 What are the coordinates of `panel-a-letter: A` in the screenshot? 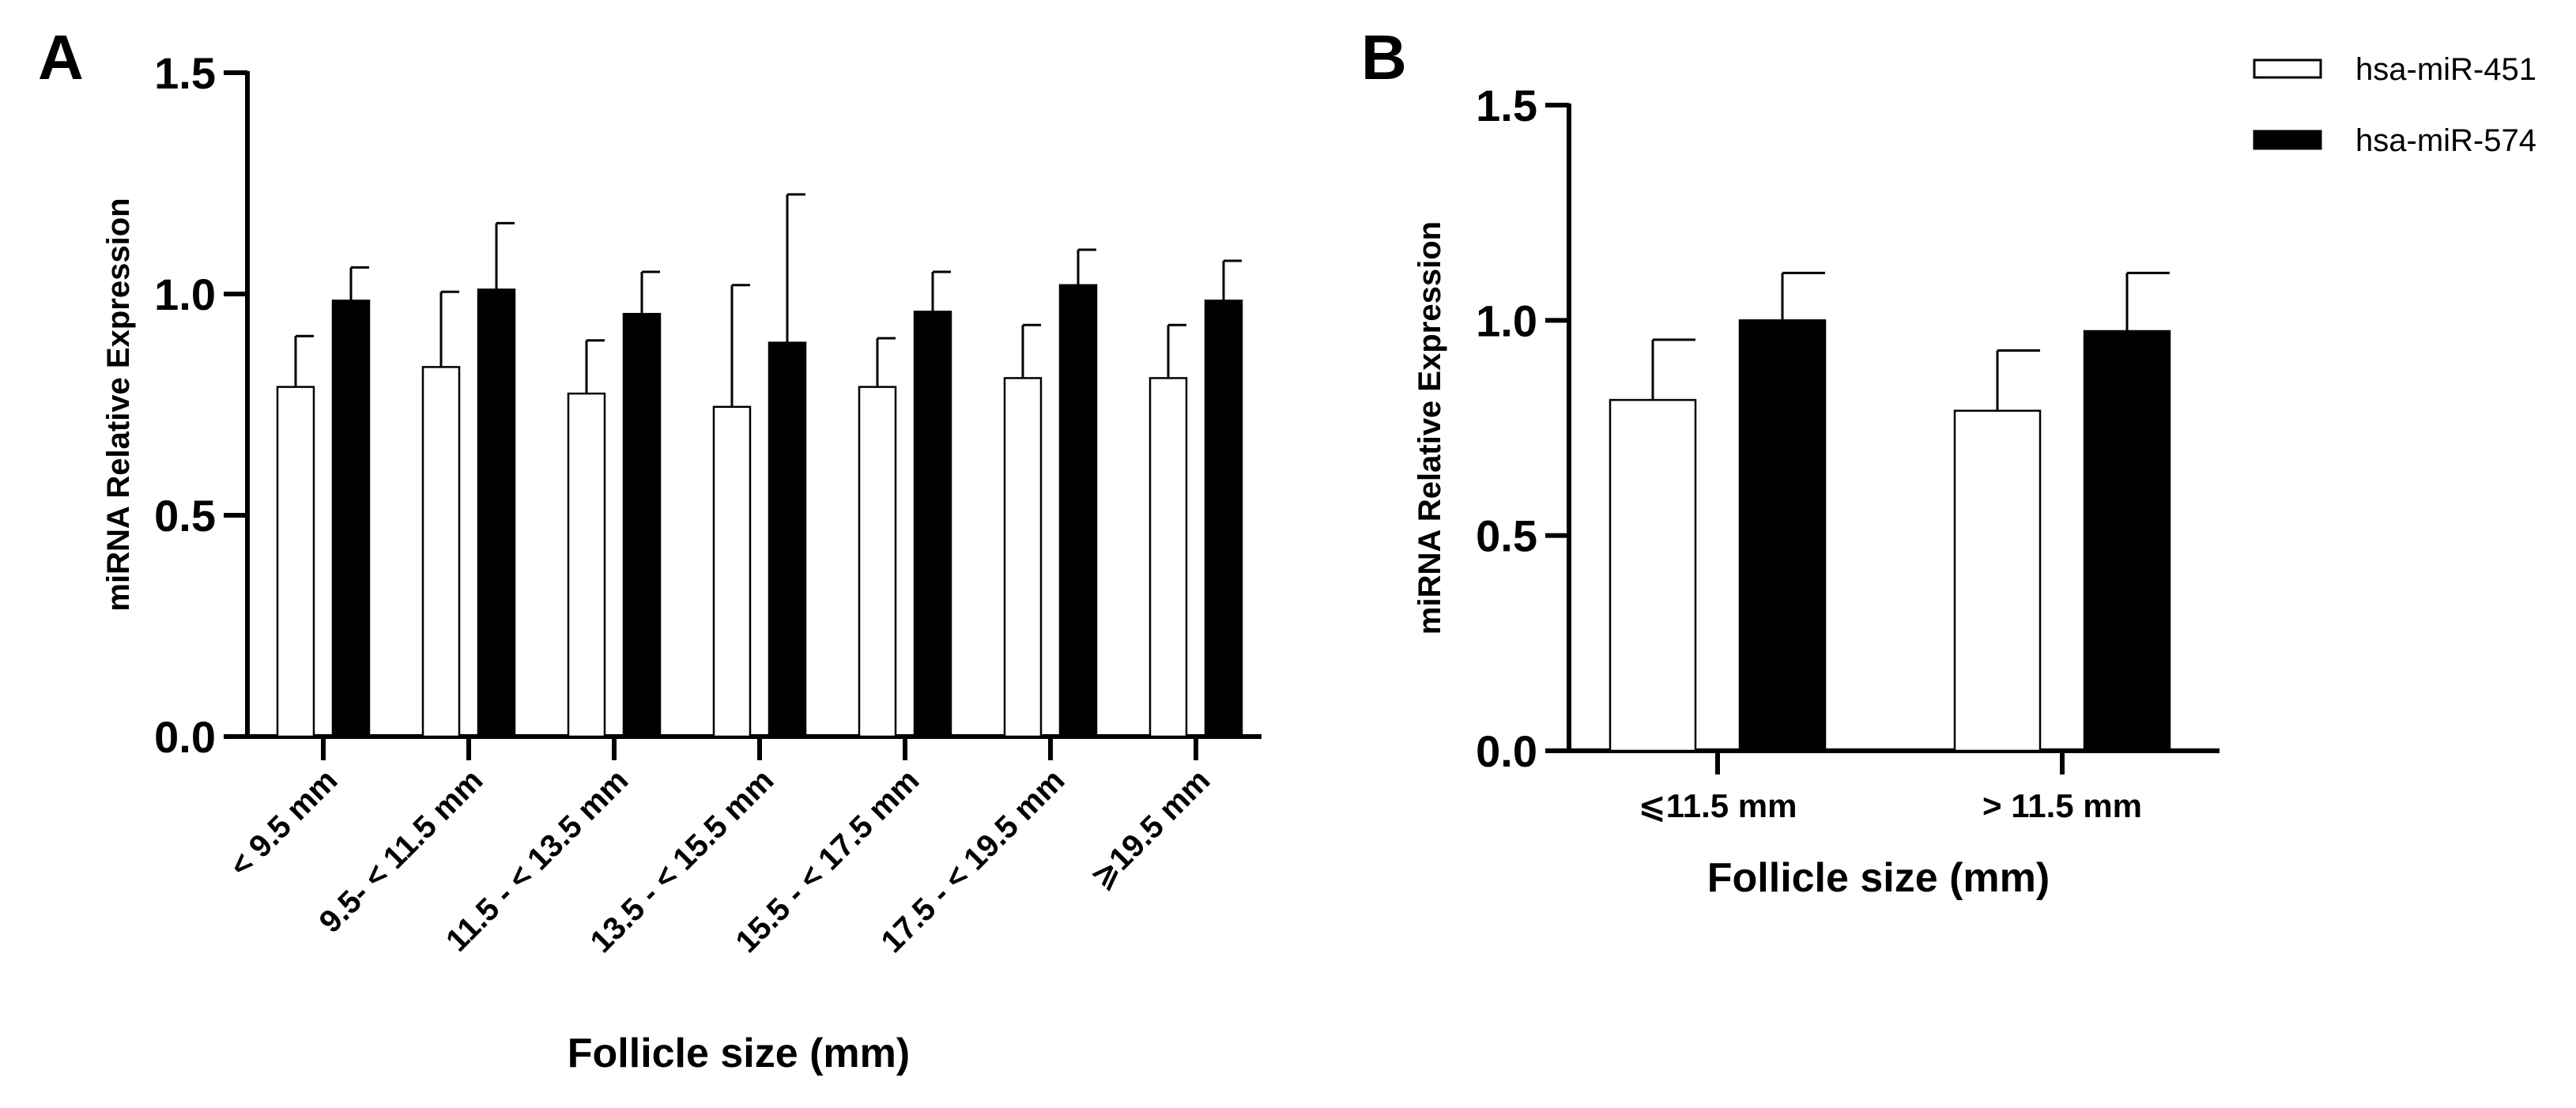 It's located at (61, 57).